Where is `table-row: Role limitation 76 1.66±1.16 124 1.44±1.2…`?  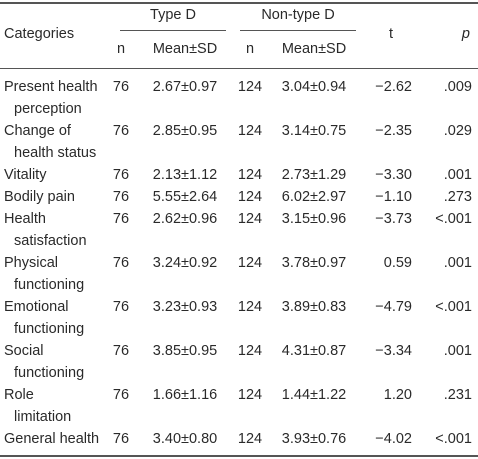 table-row: Role limitation 76 1.66±1.16 124 1.44±1.2… is located at coordinates (239, 406).